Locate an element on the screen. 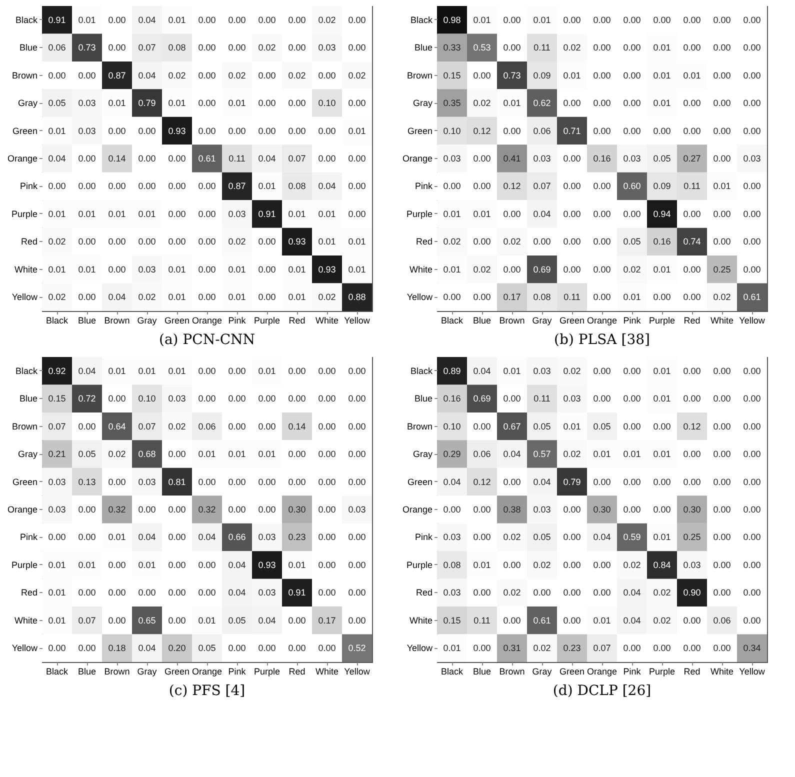  x-tick-label: Yellow is located at coordinates (752, 321).